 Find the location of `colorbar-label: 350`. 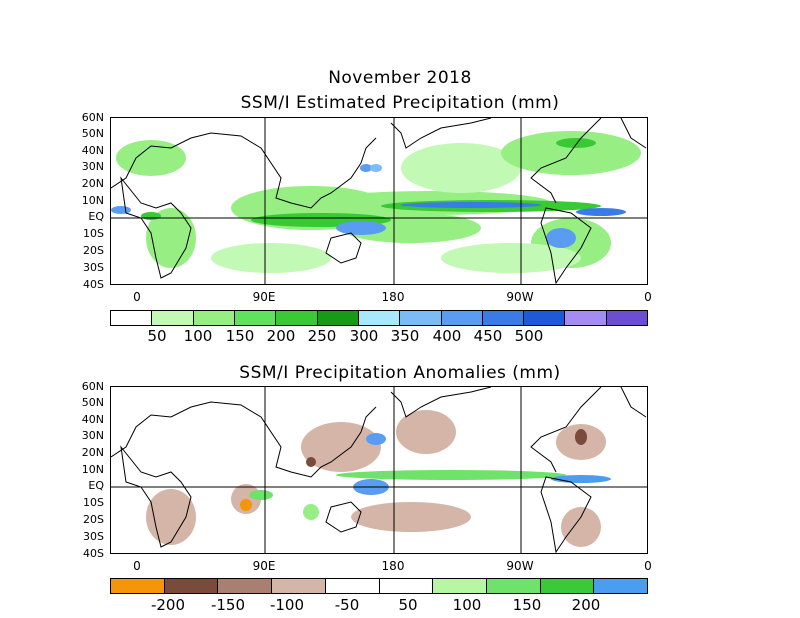

colorbar-label: 350 is located at coordinates (405, 336).